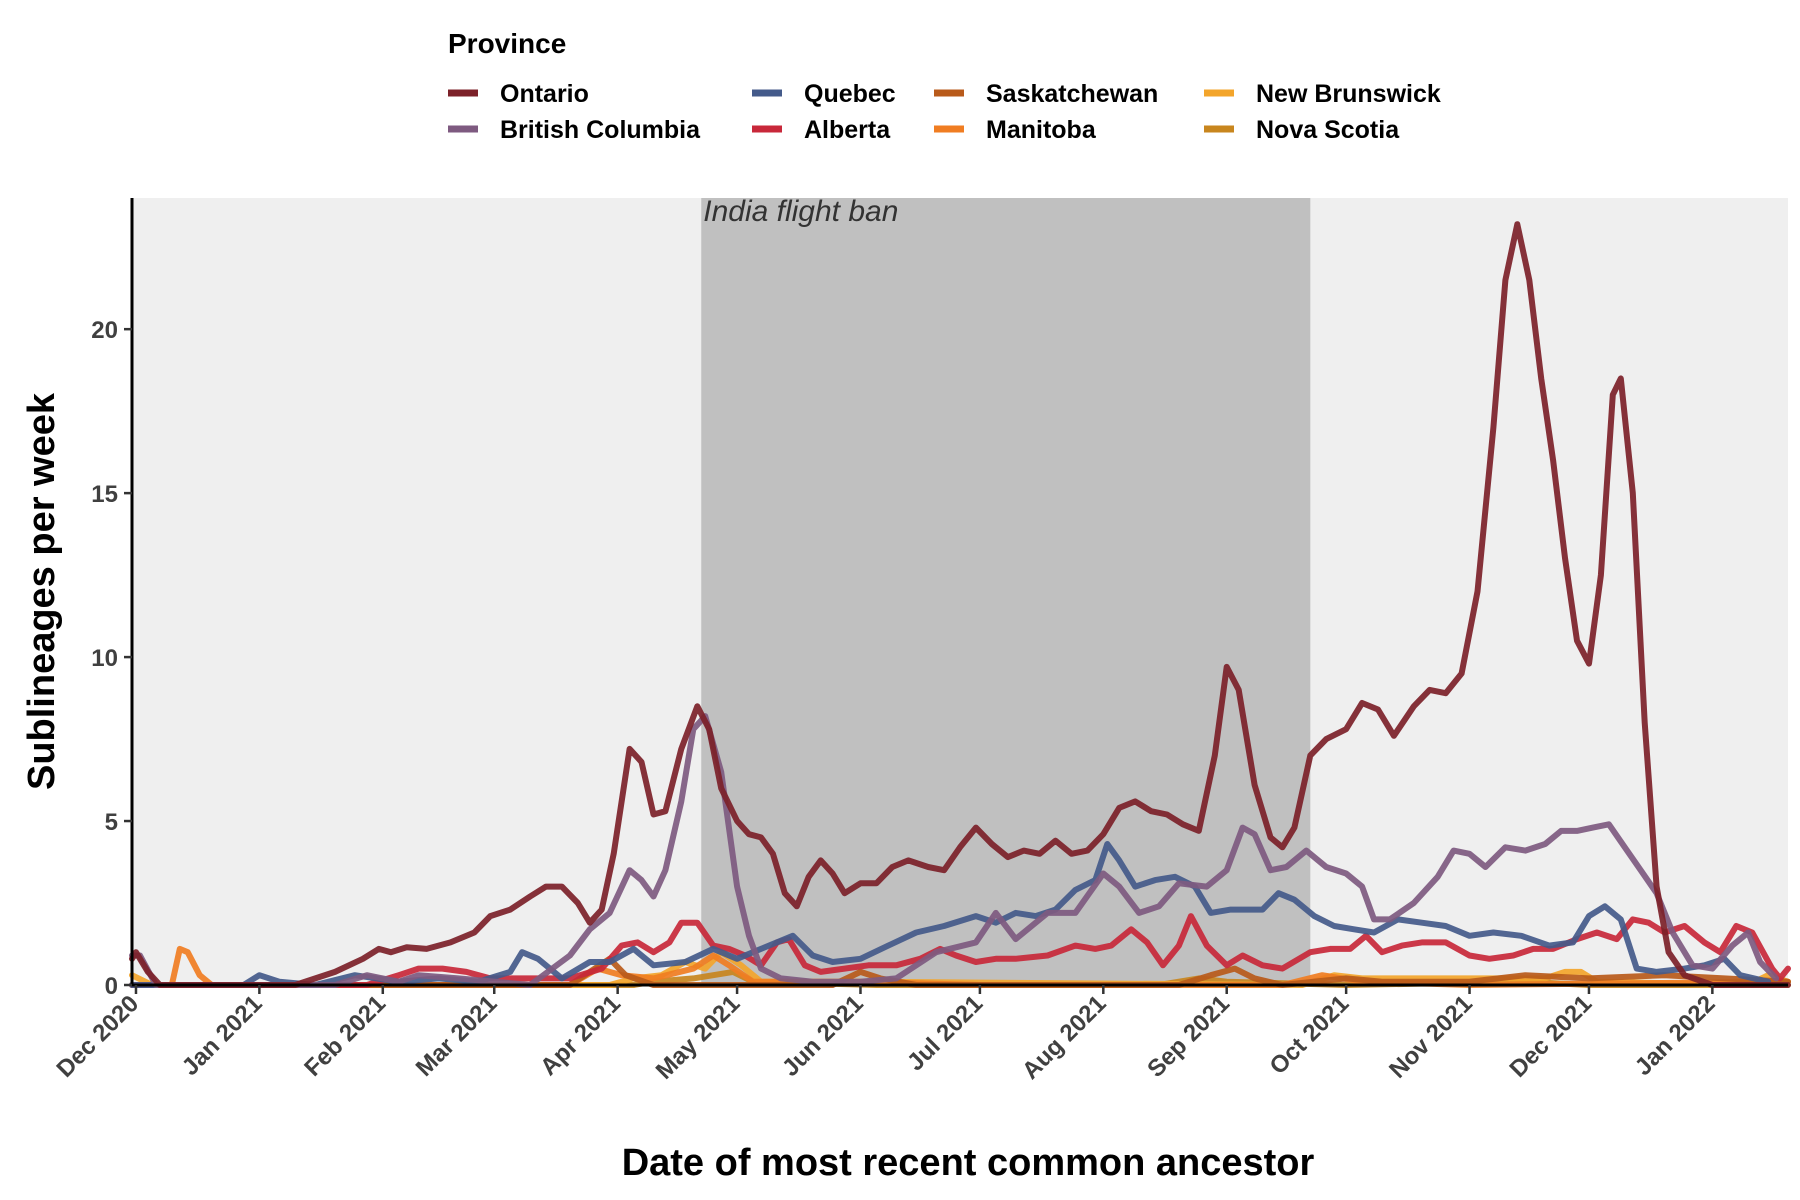  Describe the element at coordinates (1348, 94) in the screenshot. I see `legend-label: New Brunswick` at that location.